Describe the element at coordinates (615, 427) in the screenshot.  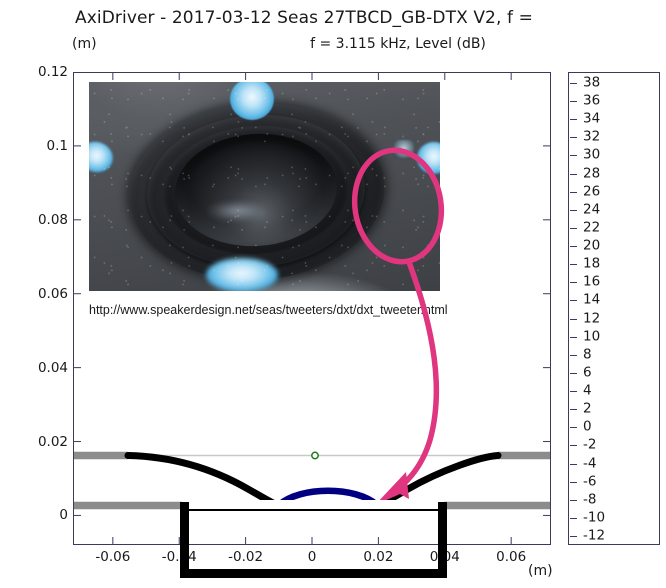
I see `colorbar-row: 0` at that location.